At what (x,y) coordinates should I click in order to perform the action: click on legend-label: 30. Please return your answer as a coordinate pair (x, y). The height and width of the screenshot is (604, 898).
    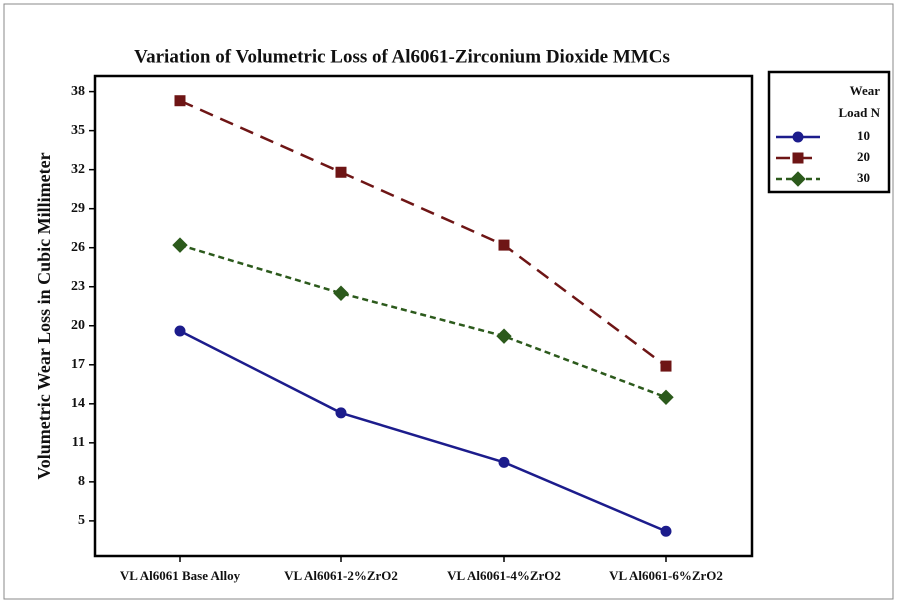
    Looking at the image, I should click on (863, 177).